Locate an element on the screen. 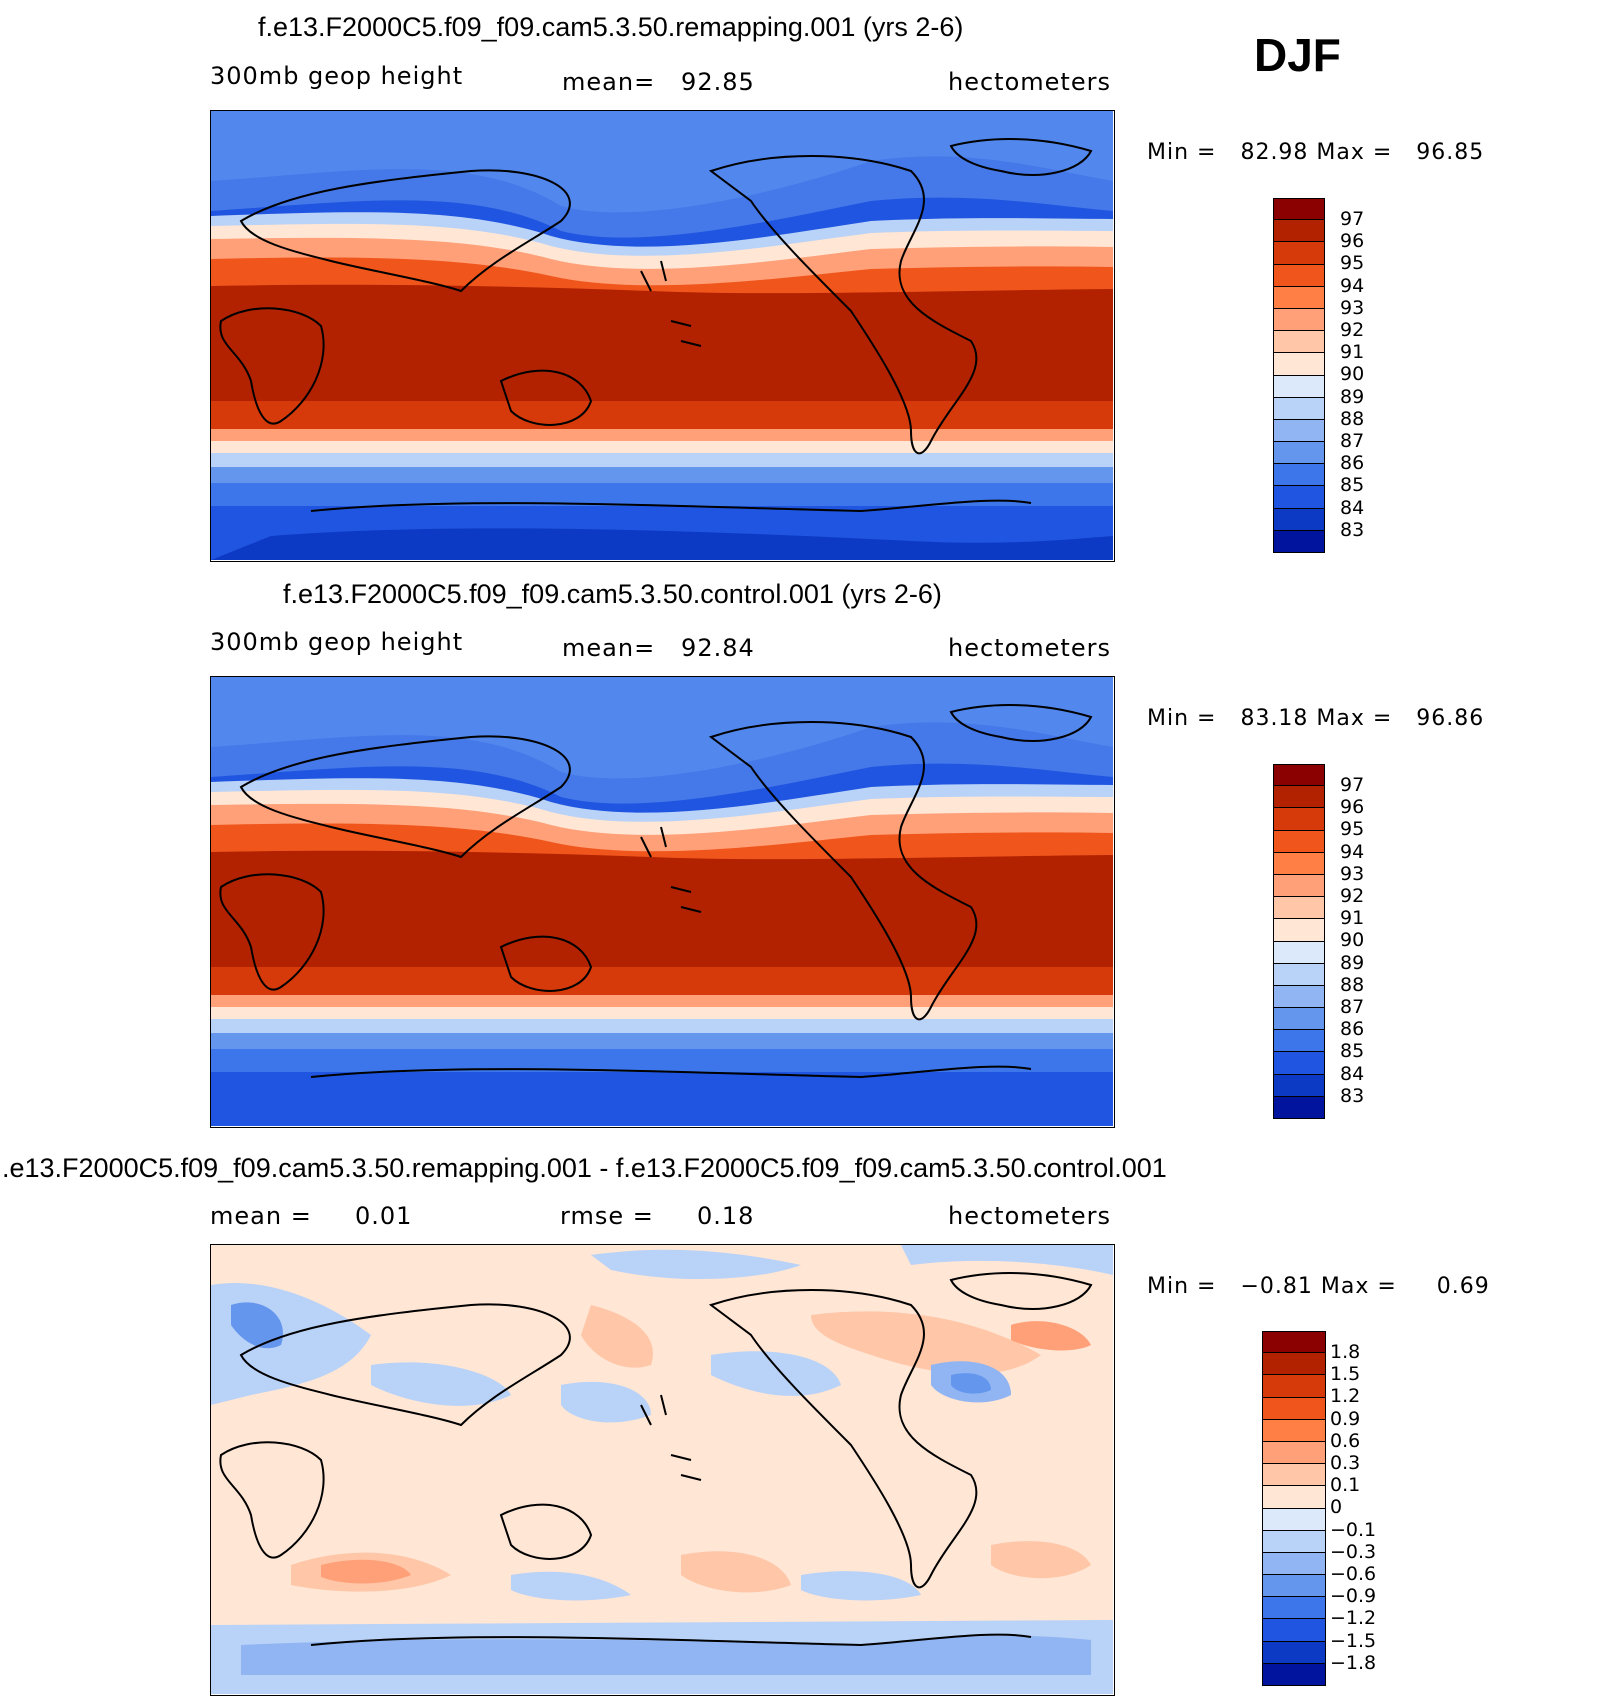 This screenshot has height=1702, width=1602. colorbar-label: 1.8 is located at coordinates (1345, 1352).